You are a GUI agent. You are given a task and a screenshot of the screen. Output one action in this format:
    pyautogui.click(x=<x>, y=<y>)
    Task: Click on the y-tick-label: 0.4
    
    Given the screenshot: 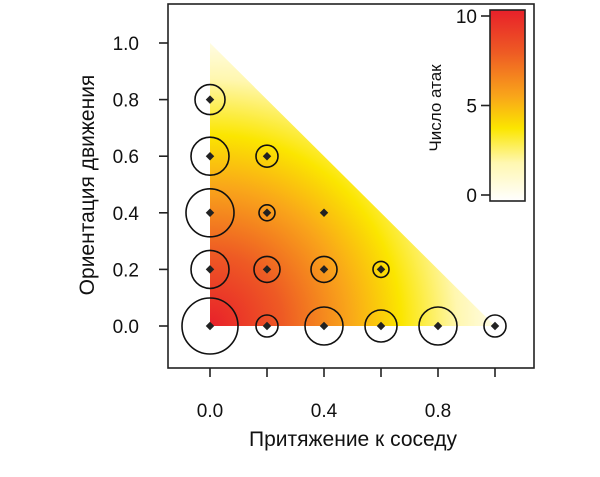 What is the action you would take?
    pyautogui.click(x=126, y=214)
    